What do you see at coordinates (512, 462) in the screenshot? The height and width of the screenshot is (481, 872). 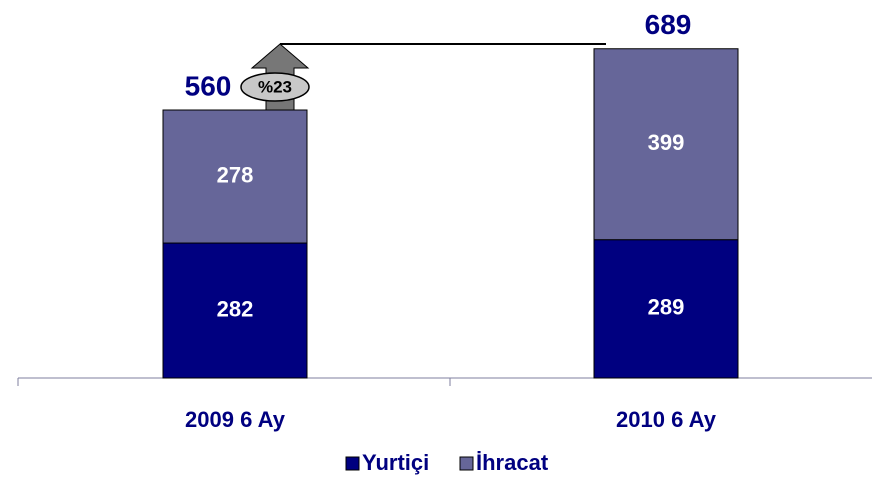 I see `legend-label: İhracat` at bounding box center [512, 462].